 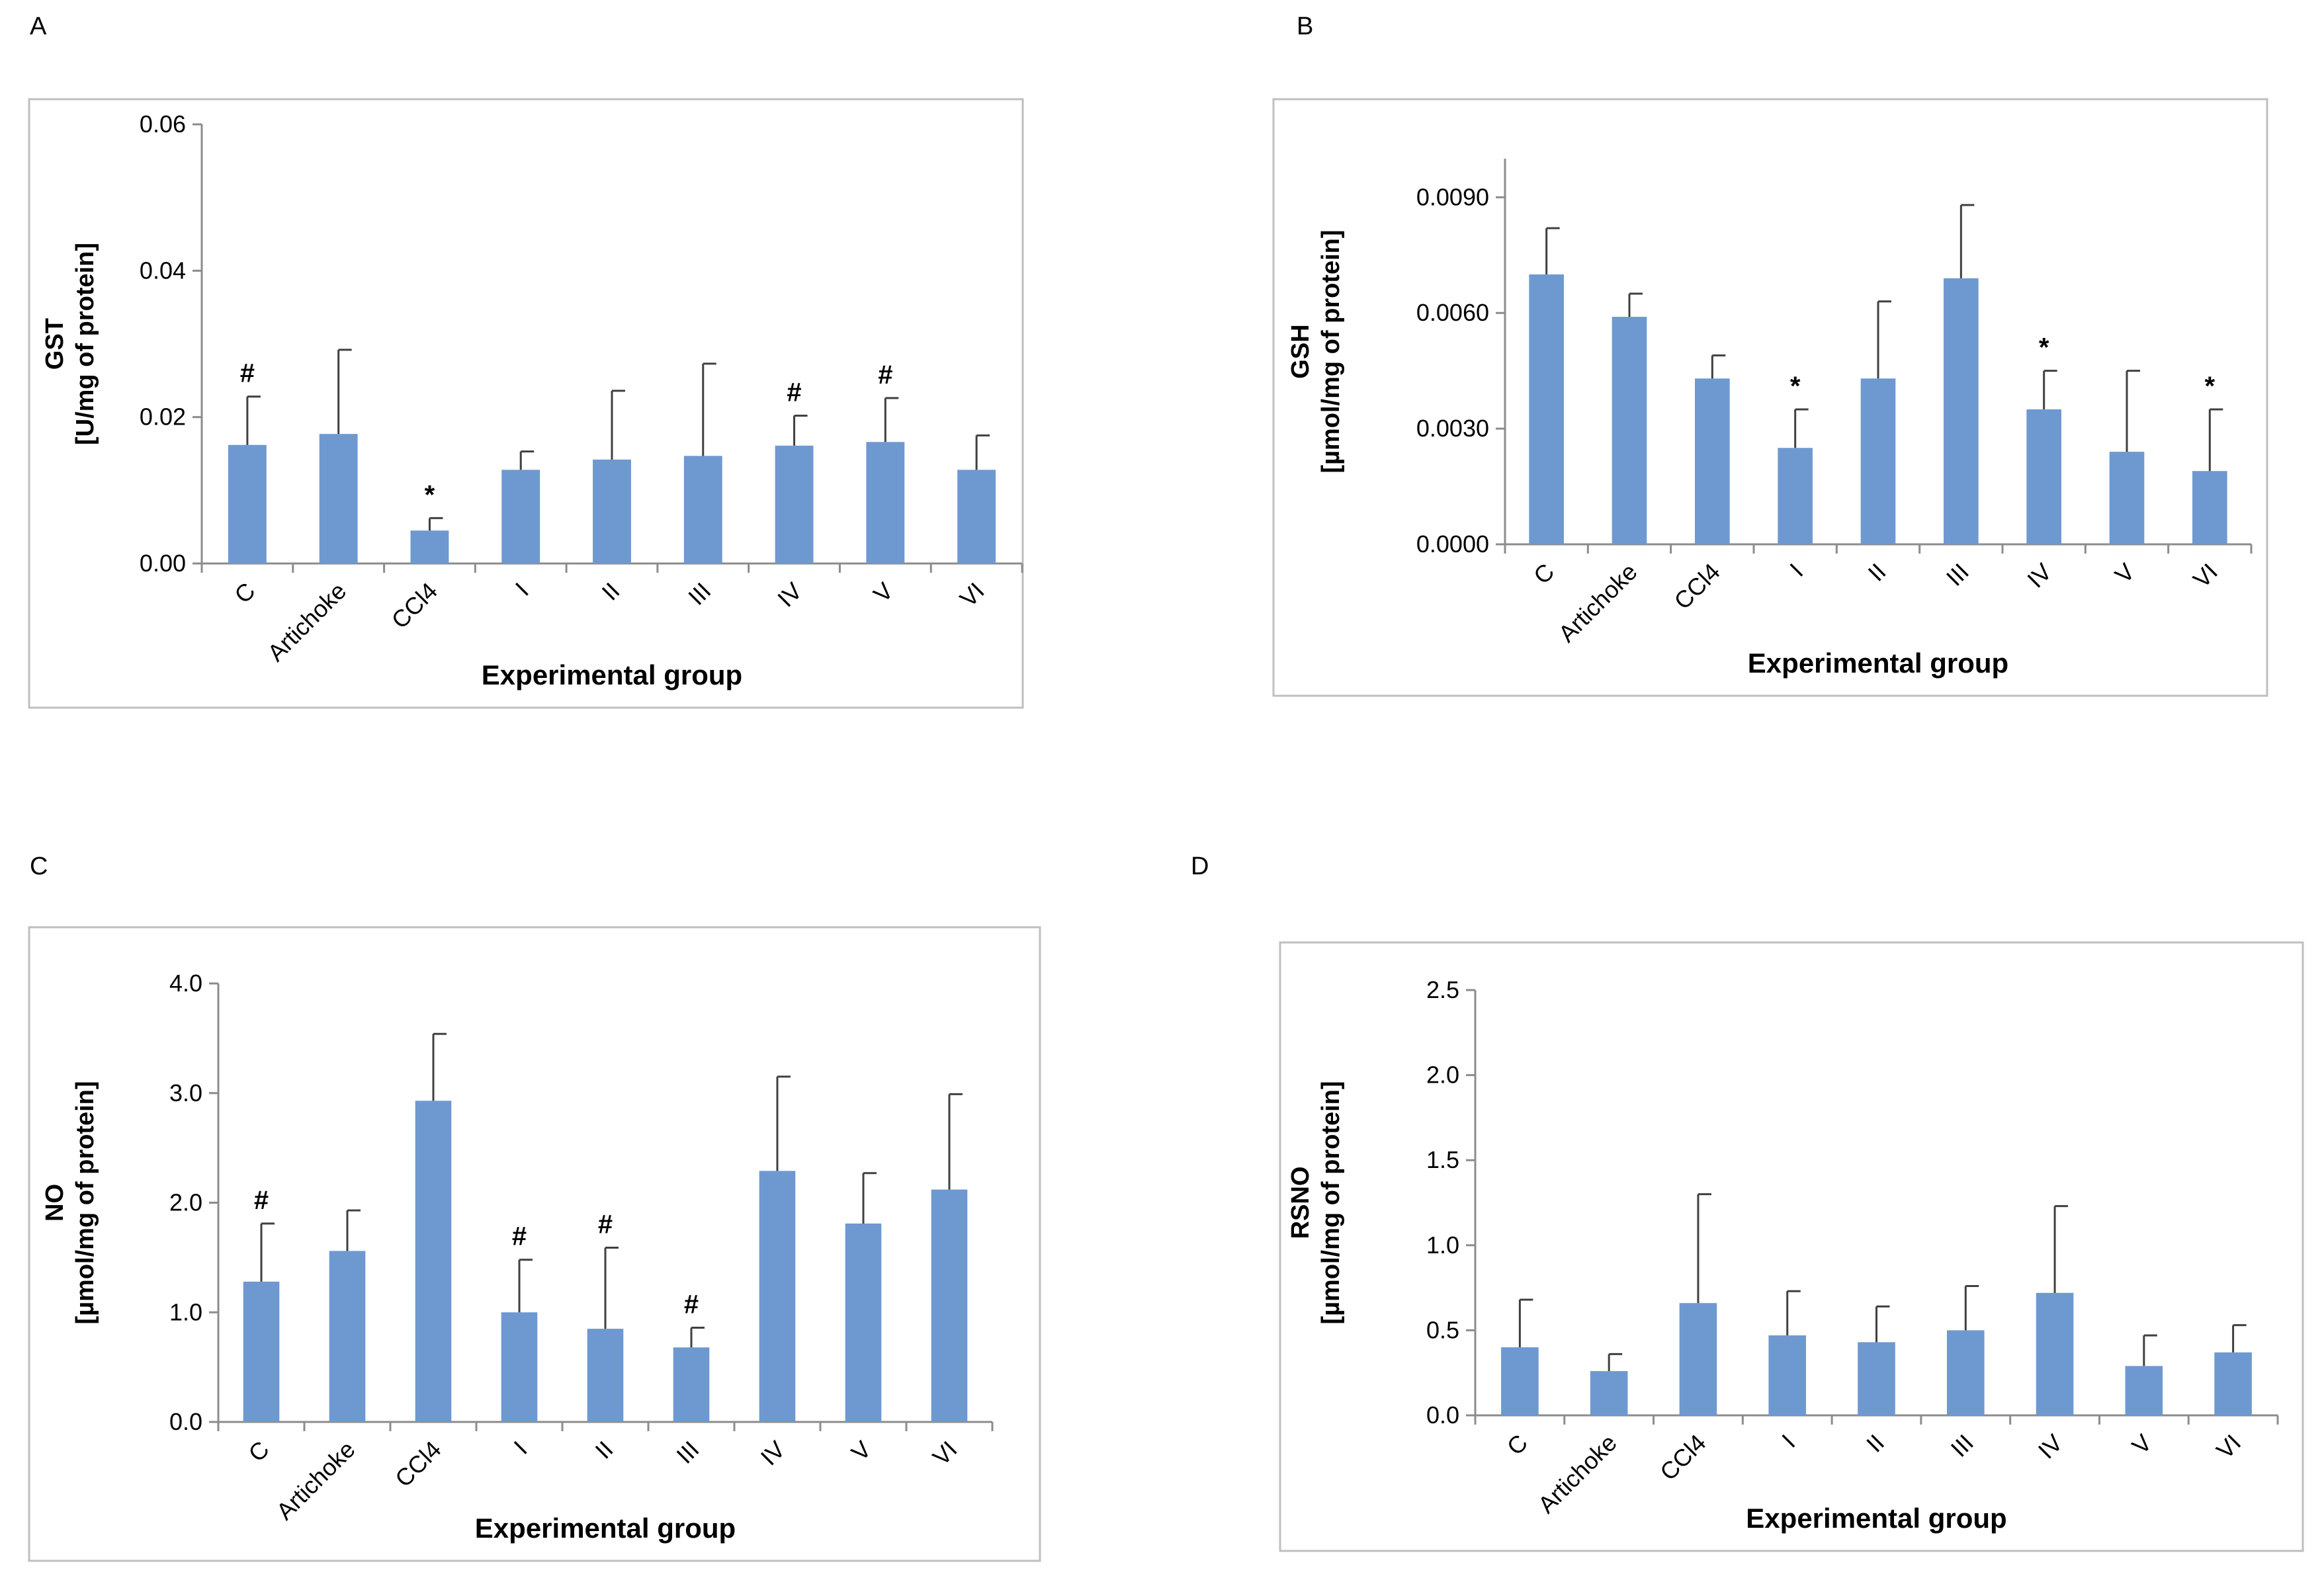 What do you see at coordinates (55, 344) in the screenshot?
I see `y-axis-title: GST` at bounding box center [55, 344].